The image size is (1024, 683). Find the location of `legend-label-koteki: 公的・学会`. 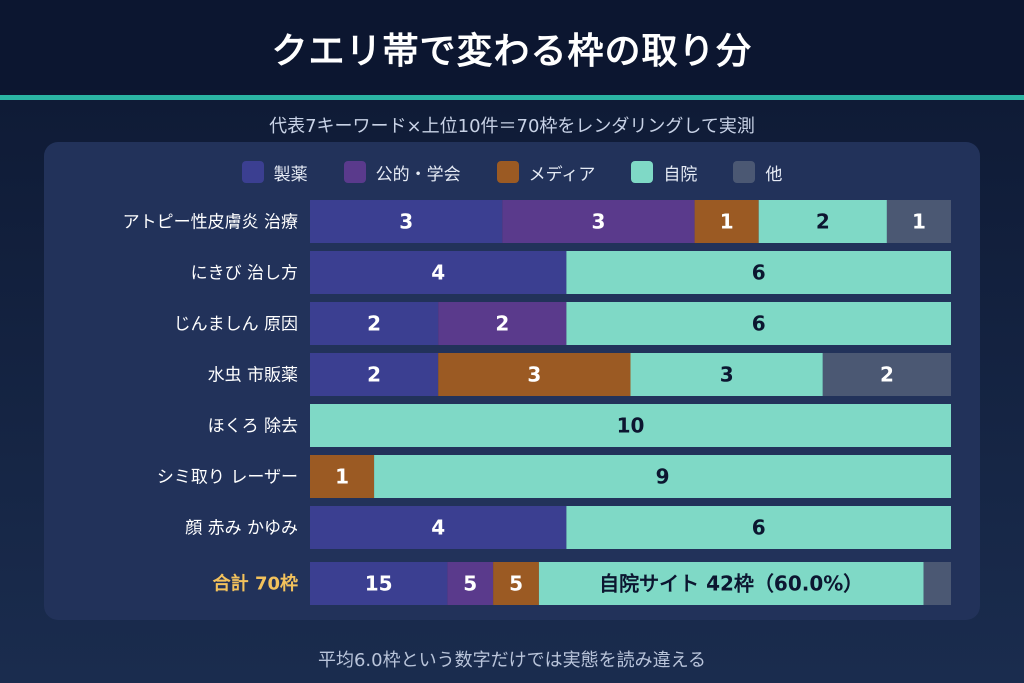

legend-label-koteki: 公的・学会 is located at coordinates (418, 174).